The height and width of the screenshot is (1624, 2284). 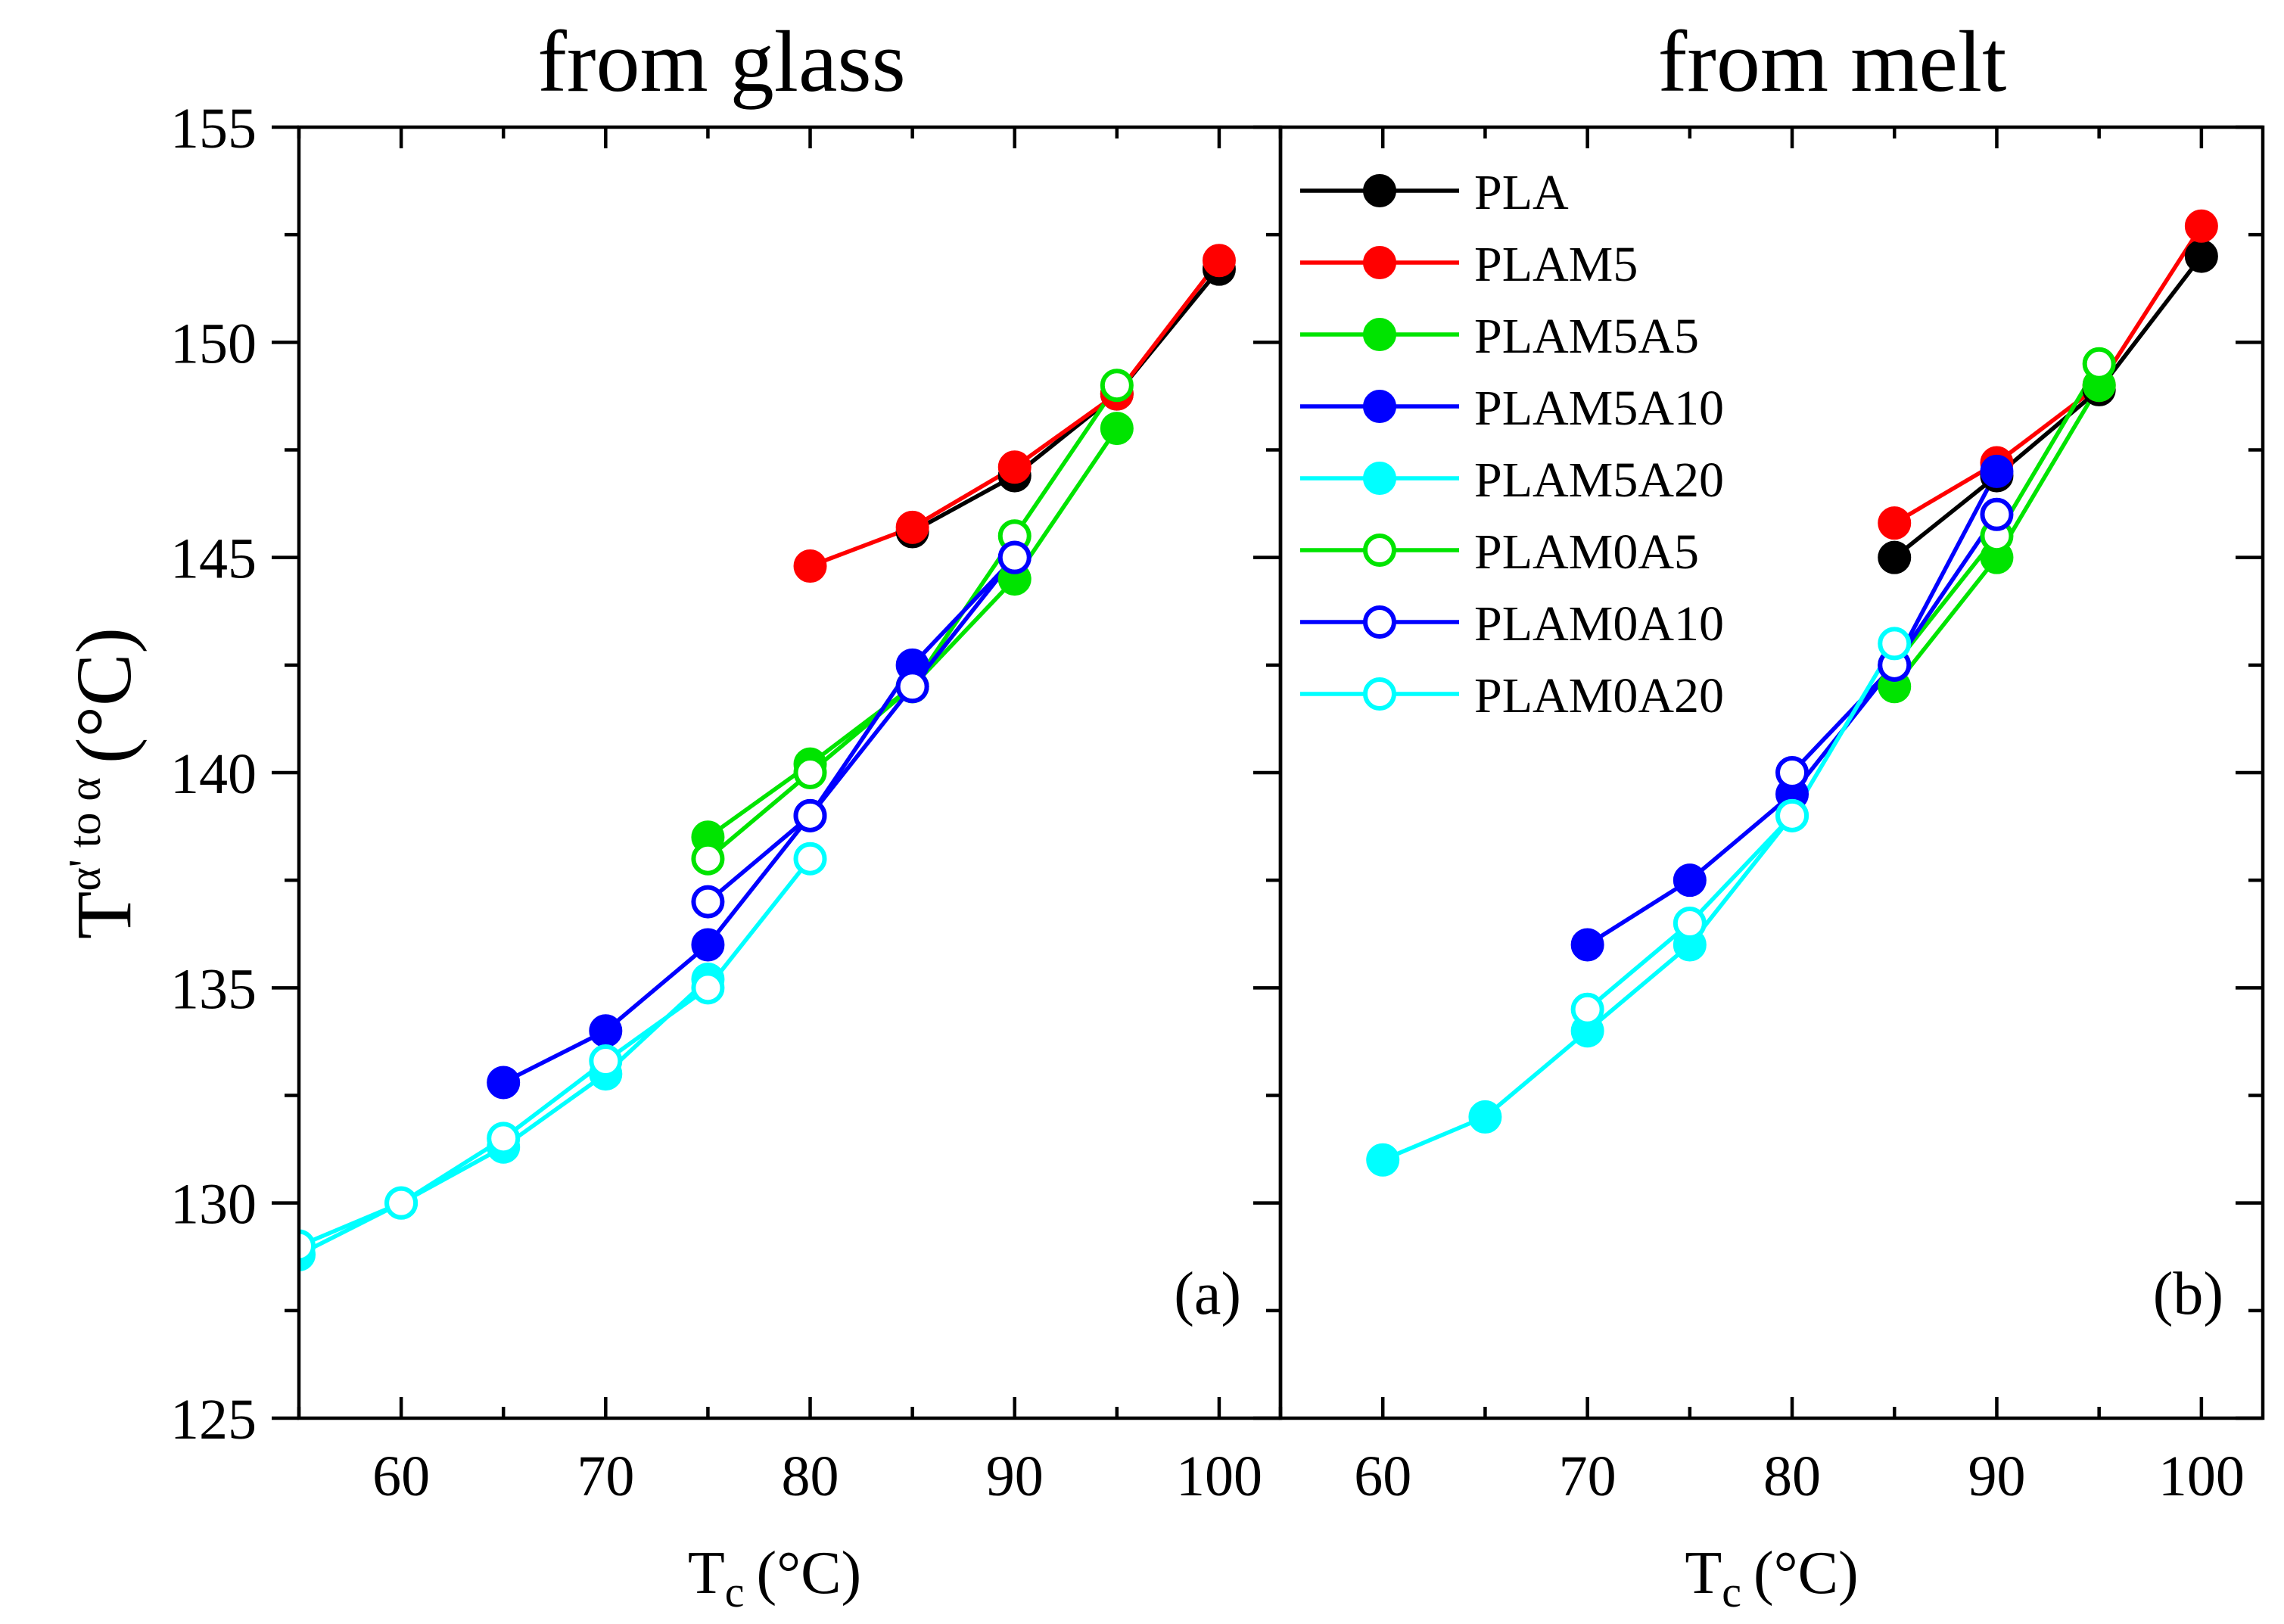 I want to click on y-label-superscript: α' to α, so click(x=85, y=834).